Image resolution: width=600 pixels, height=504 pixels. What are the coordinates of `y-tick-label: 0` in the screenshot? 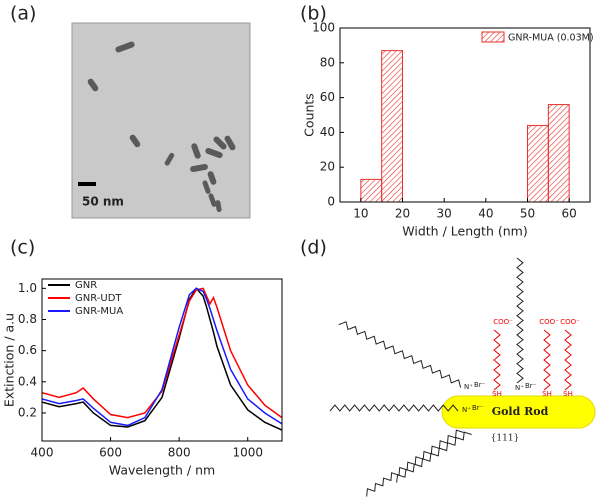 It's located at (331, 202).